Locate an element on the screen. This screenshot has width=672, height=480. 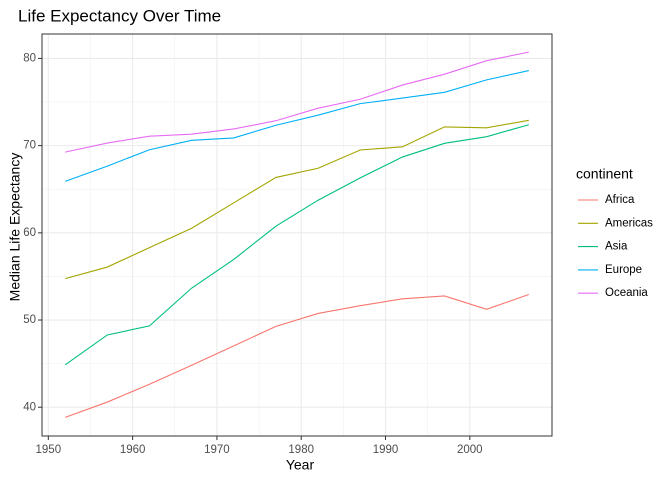
x-tick-label: 1960 is located at coordinates (133, 450).